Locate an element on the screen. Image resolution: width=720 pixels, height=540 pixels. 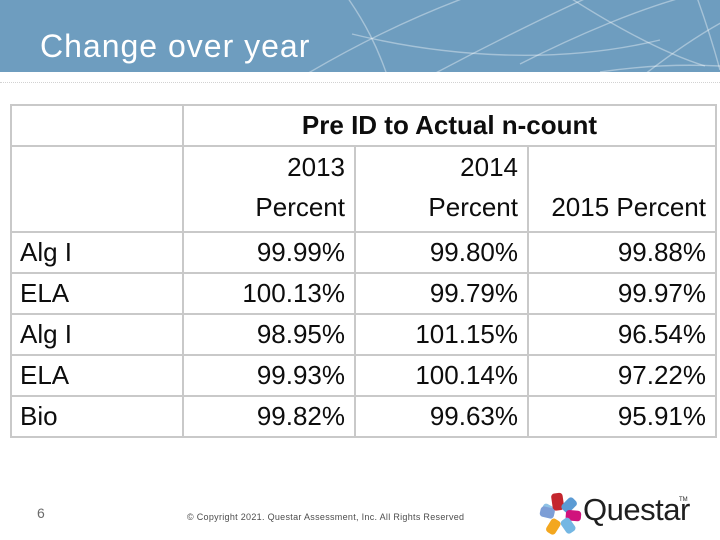
cell-value: 95.91% is located at coordinates (622, 416).